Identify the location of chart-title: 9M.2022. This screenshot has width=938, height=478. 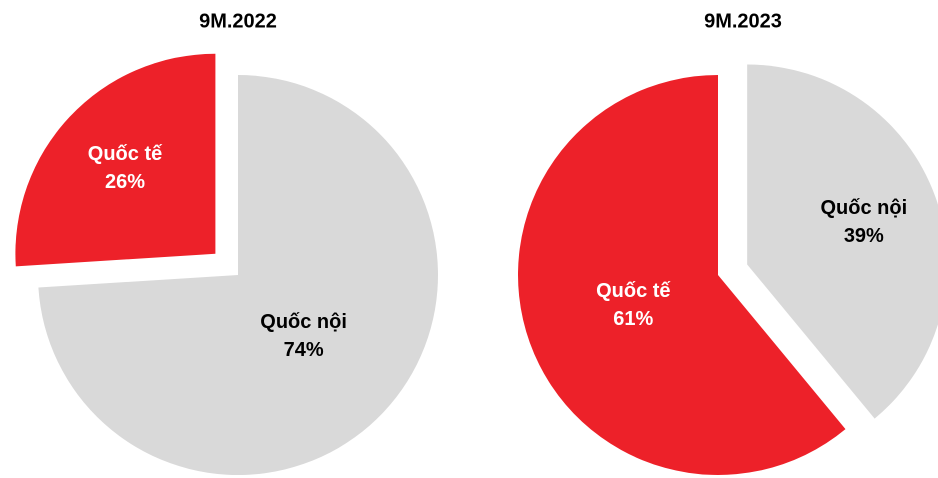
(238, 21).